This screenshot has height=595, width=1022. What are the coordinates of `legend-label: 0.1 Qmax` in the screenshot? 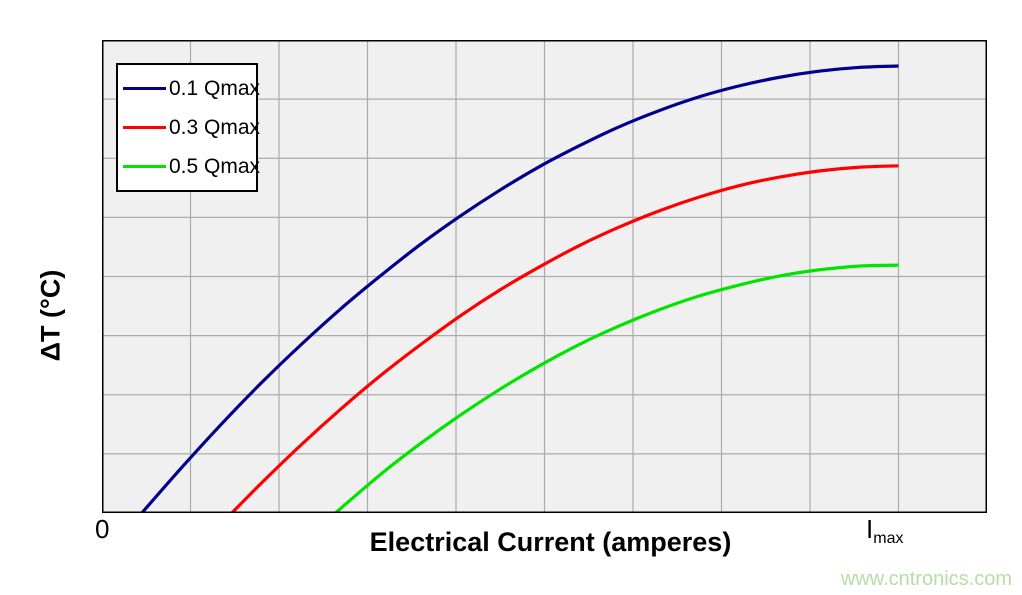 It's located at (215, 88).